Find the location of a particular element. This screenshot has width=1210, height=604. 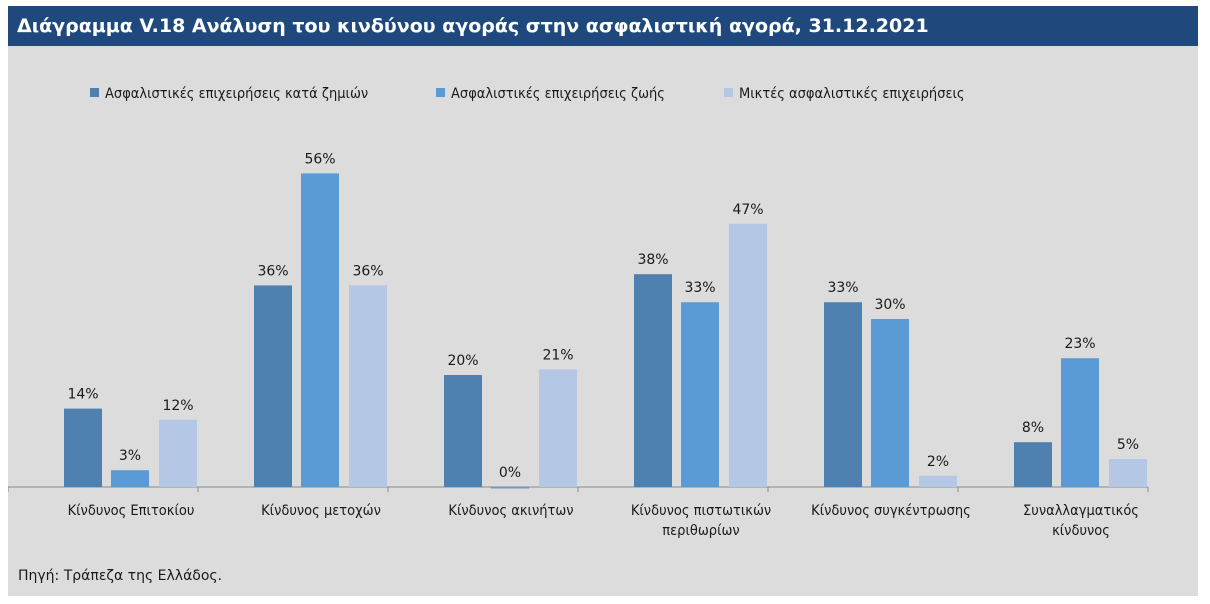

data-label: 5% is located at coordinates (1128, 445).